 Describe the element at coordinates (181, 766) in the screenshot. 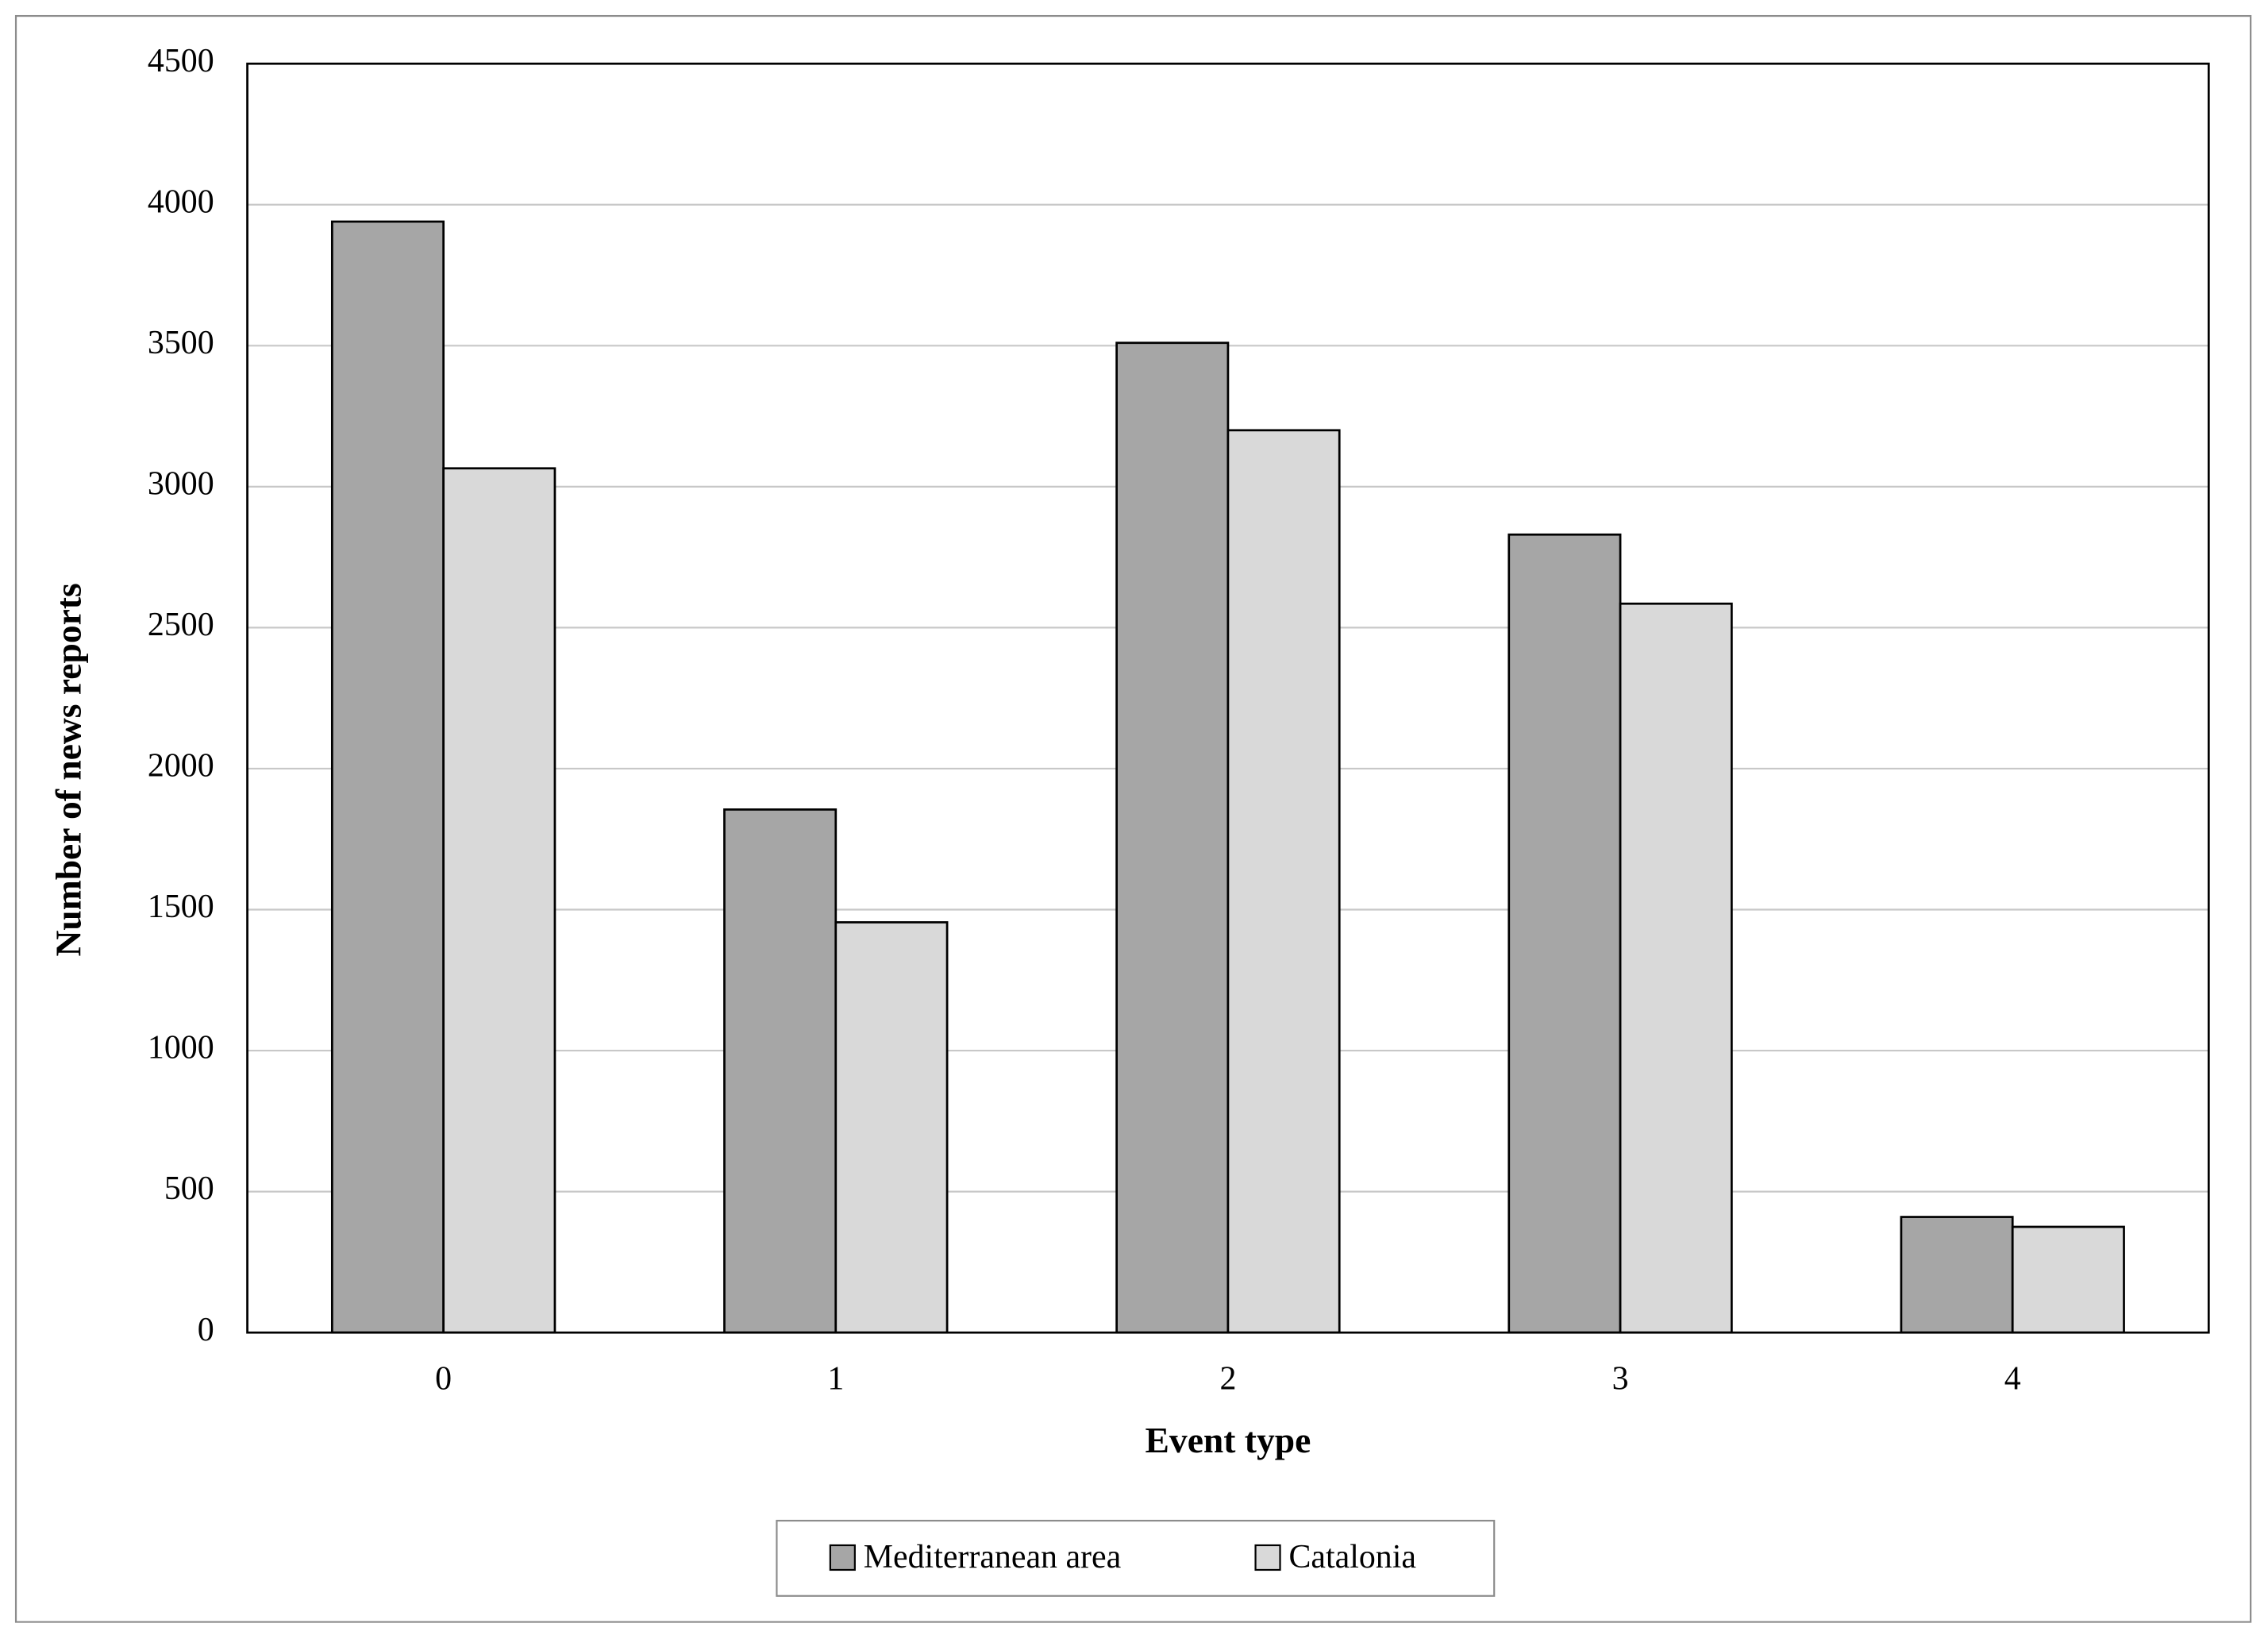

I see `y-tick-label: 2000` at that location.